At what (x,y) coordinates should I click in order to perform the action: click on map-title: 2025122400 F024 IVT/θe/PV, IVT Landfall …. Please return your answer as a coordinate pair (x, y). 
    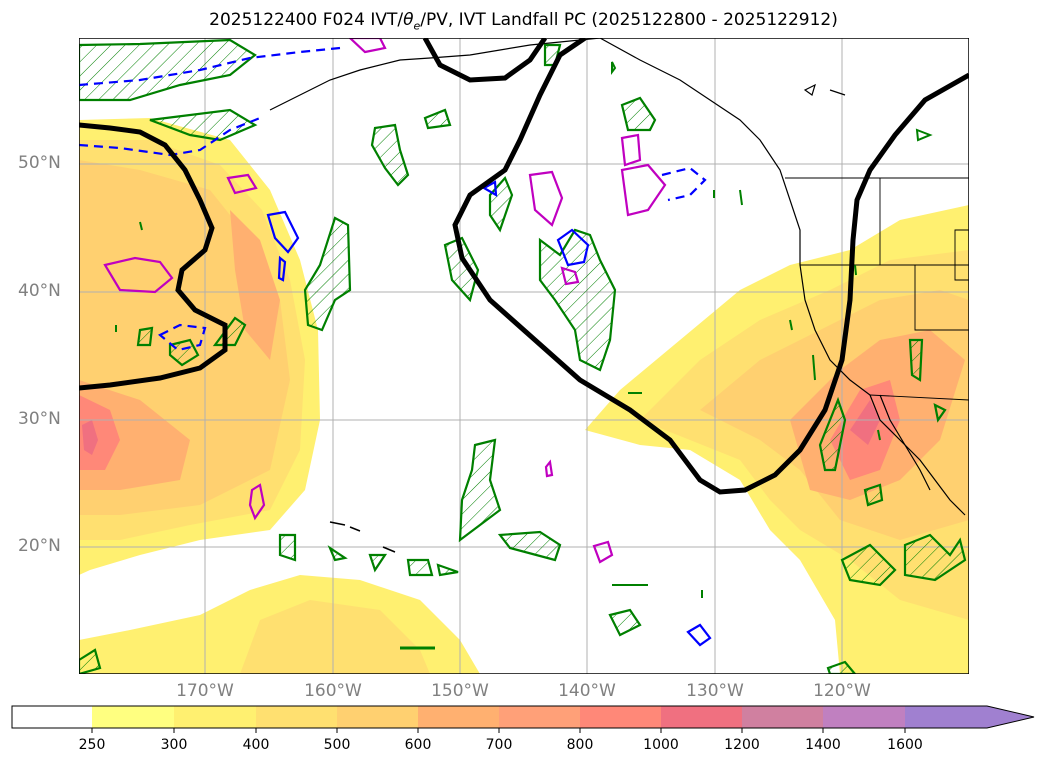
    Looking at the image, I should click on (523, 21).